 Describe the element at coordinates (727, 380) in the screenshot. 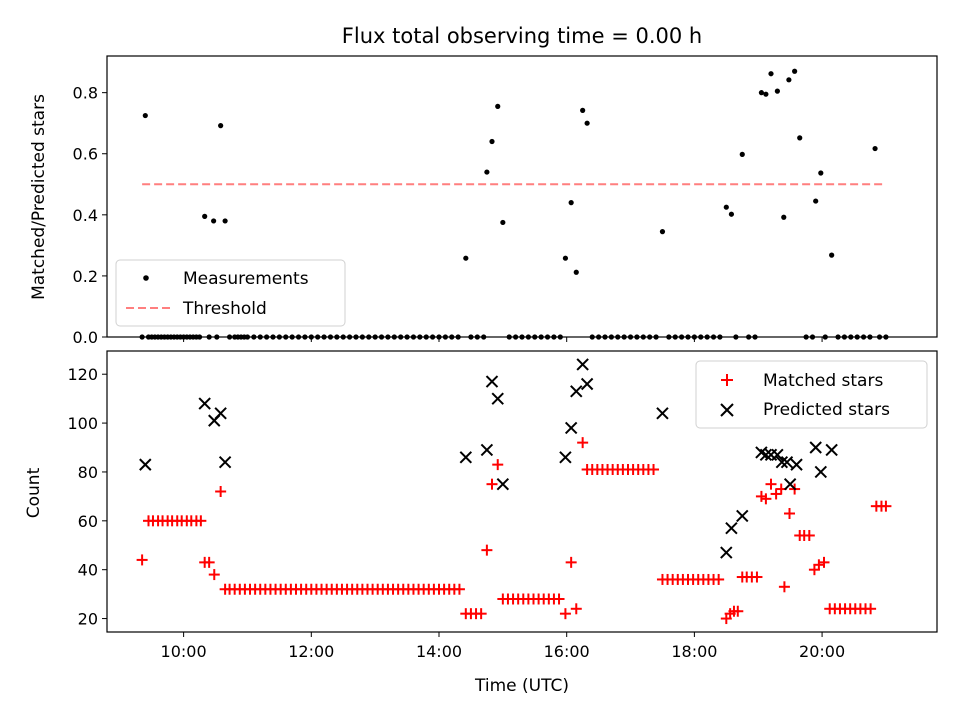

I see `legend-matched-marker` at that location.